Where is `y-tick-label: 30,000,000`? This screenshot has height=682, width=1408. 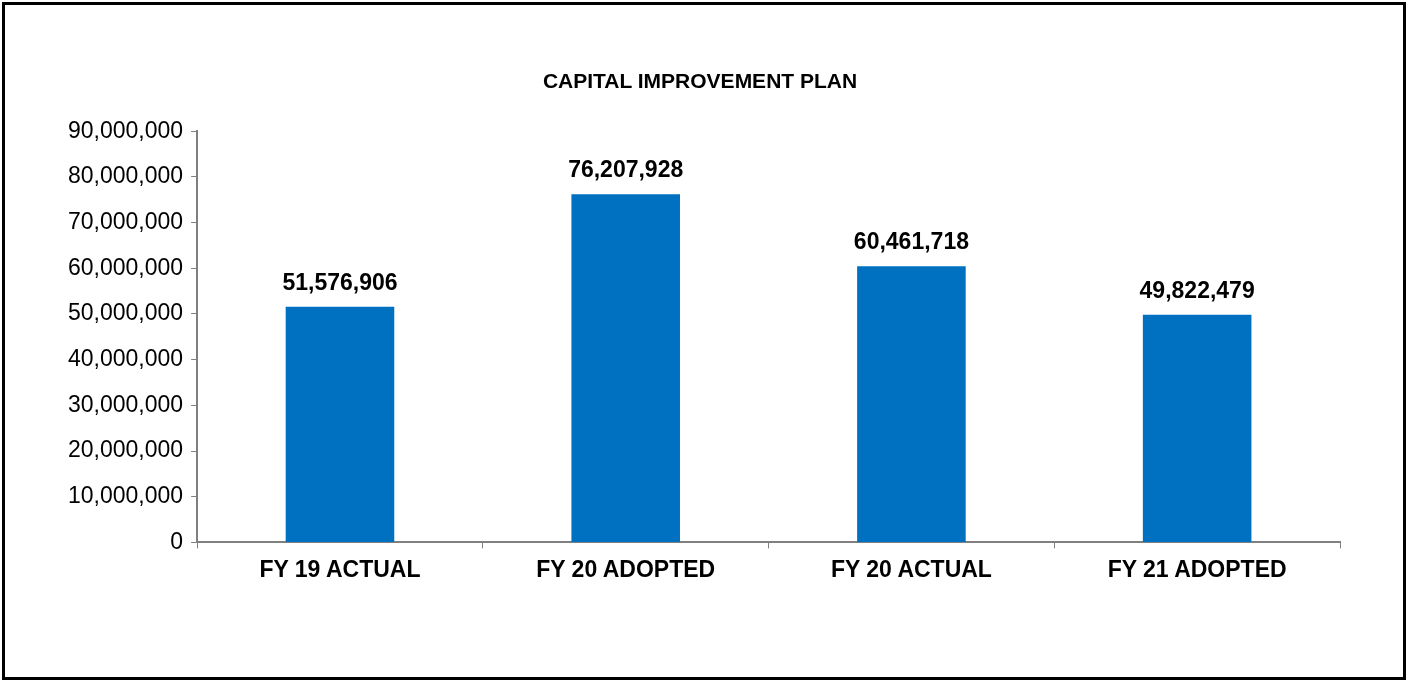 y-tick-label: 30,000,000 is located at coordinates (125, 403).